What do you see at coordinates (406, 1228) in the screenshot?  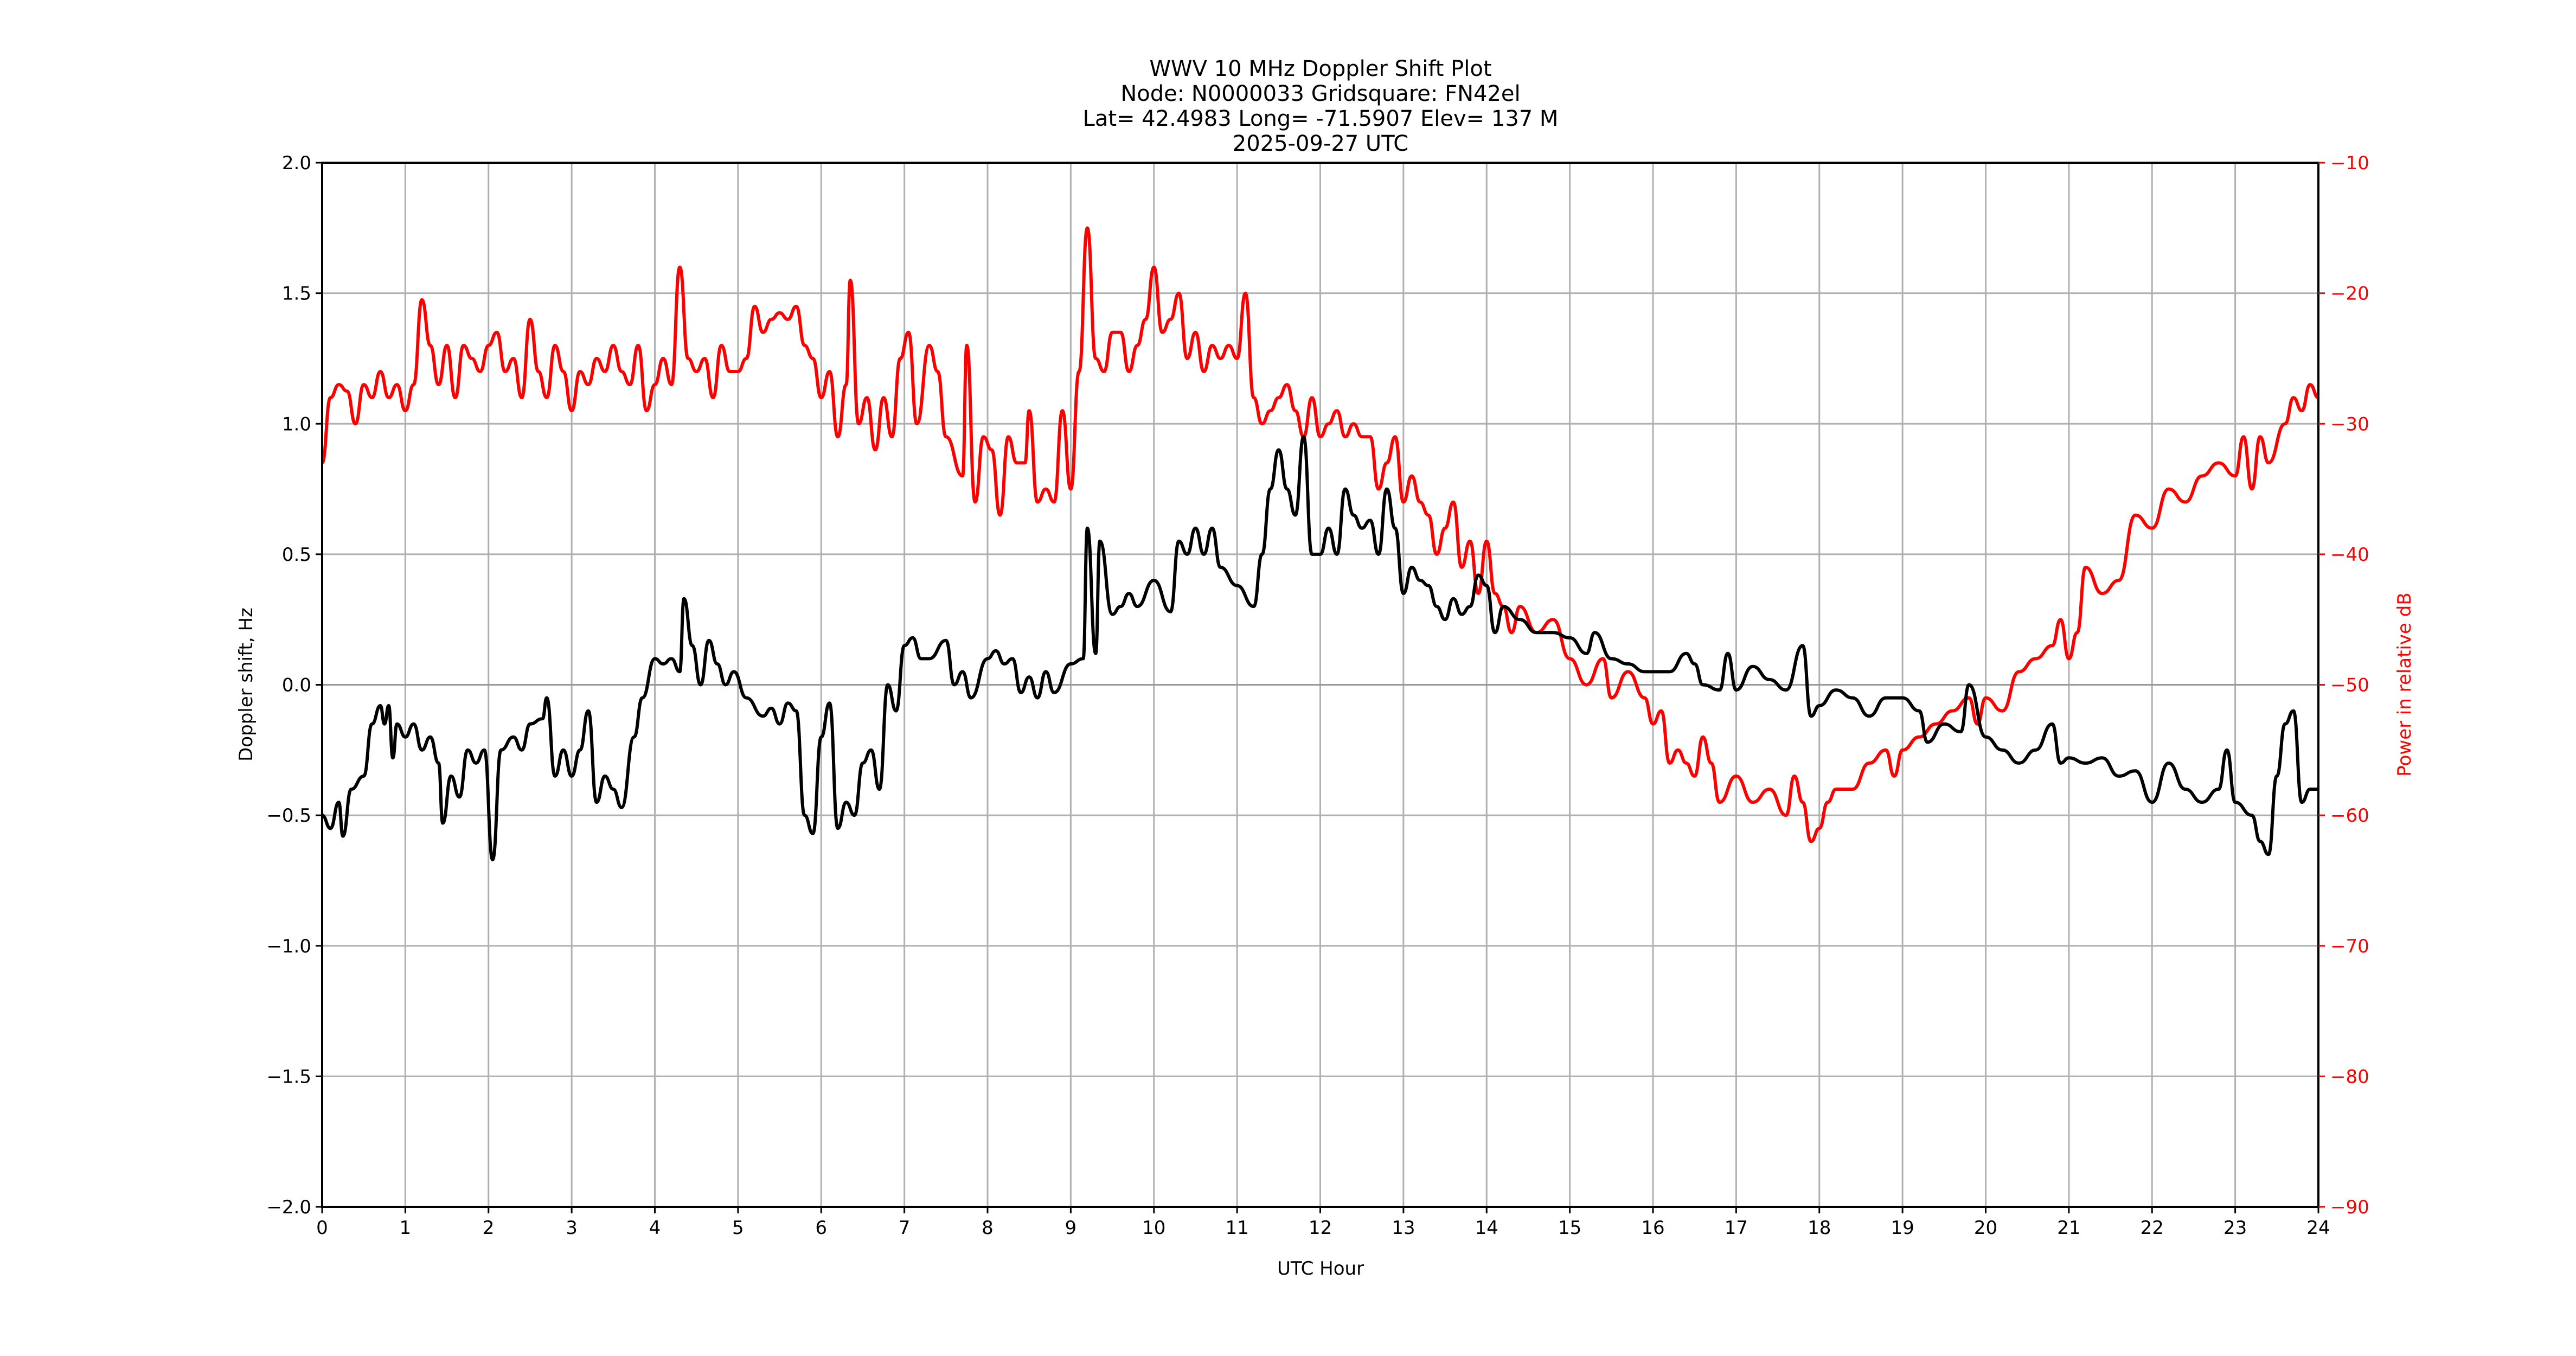 I see `x-tick-label: 1` at bounding box center [406, 1228].